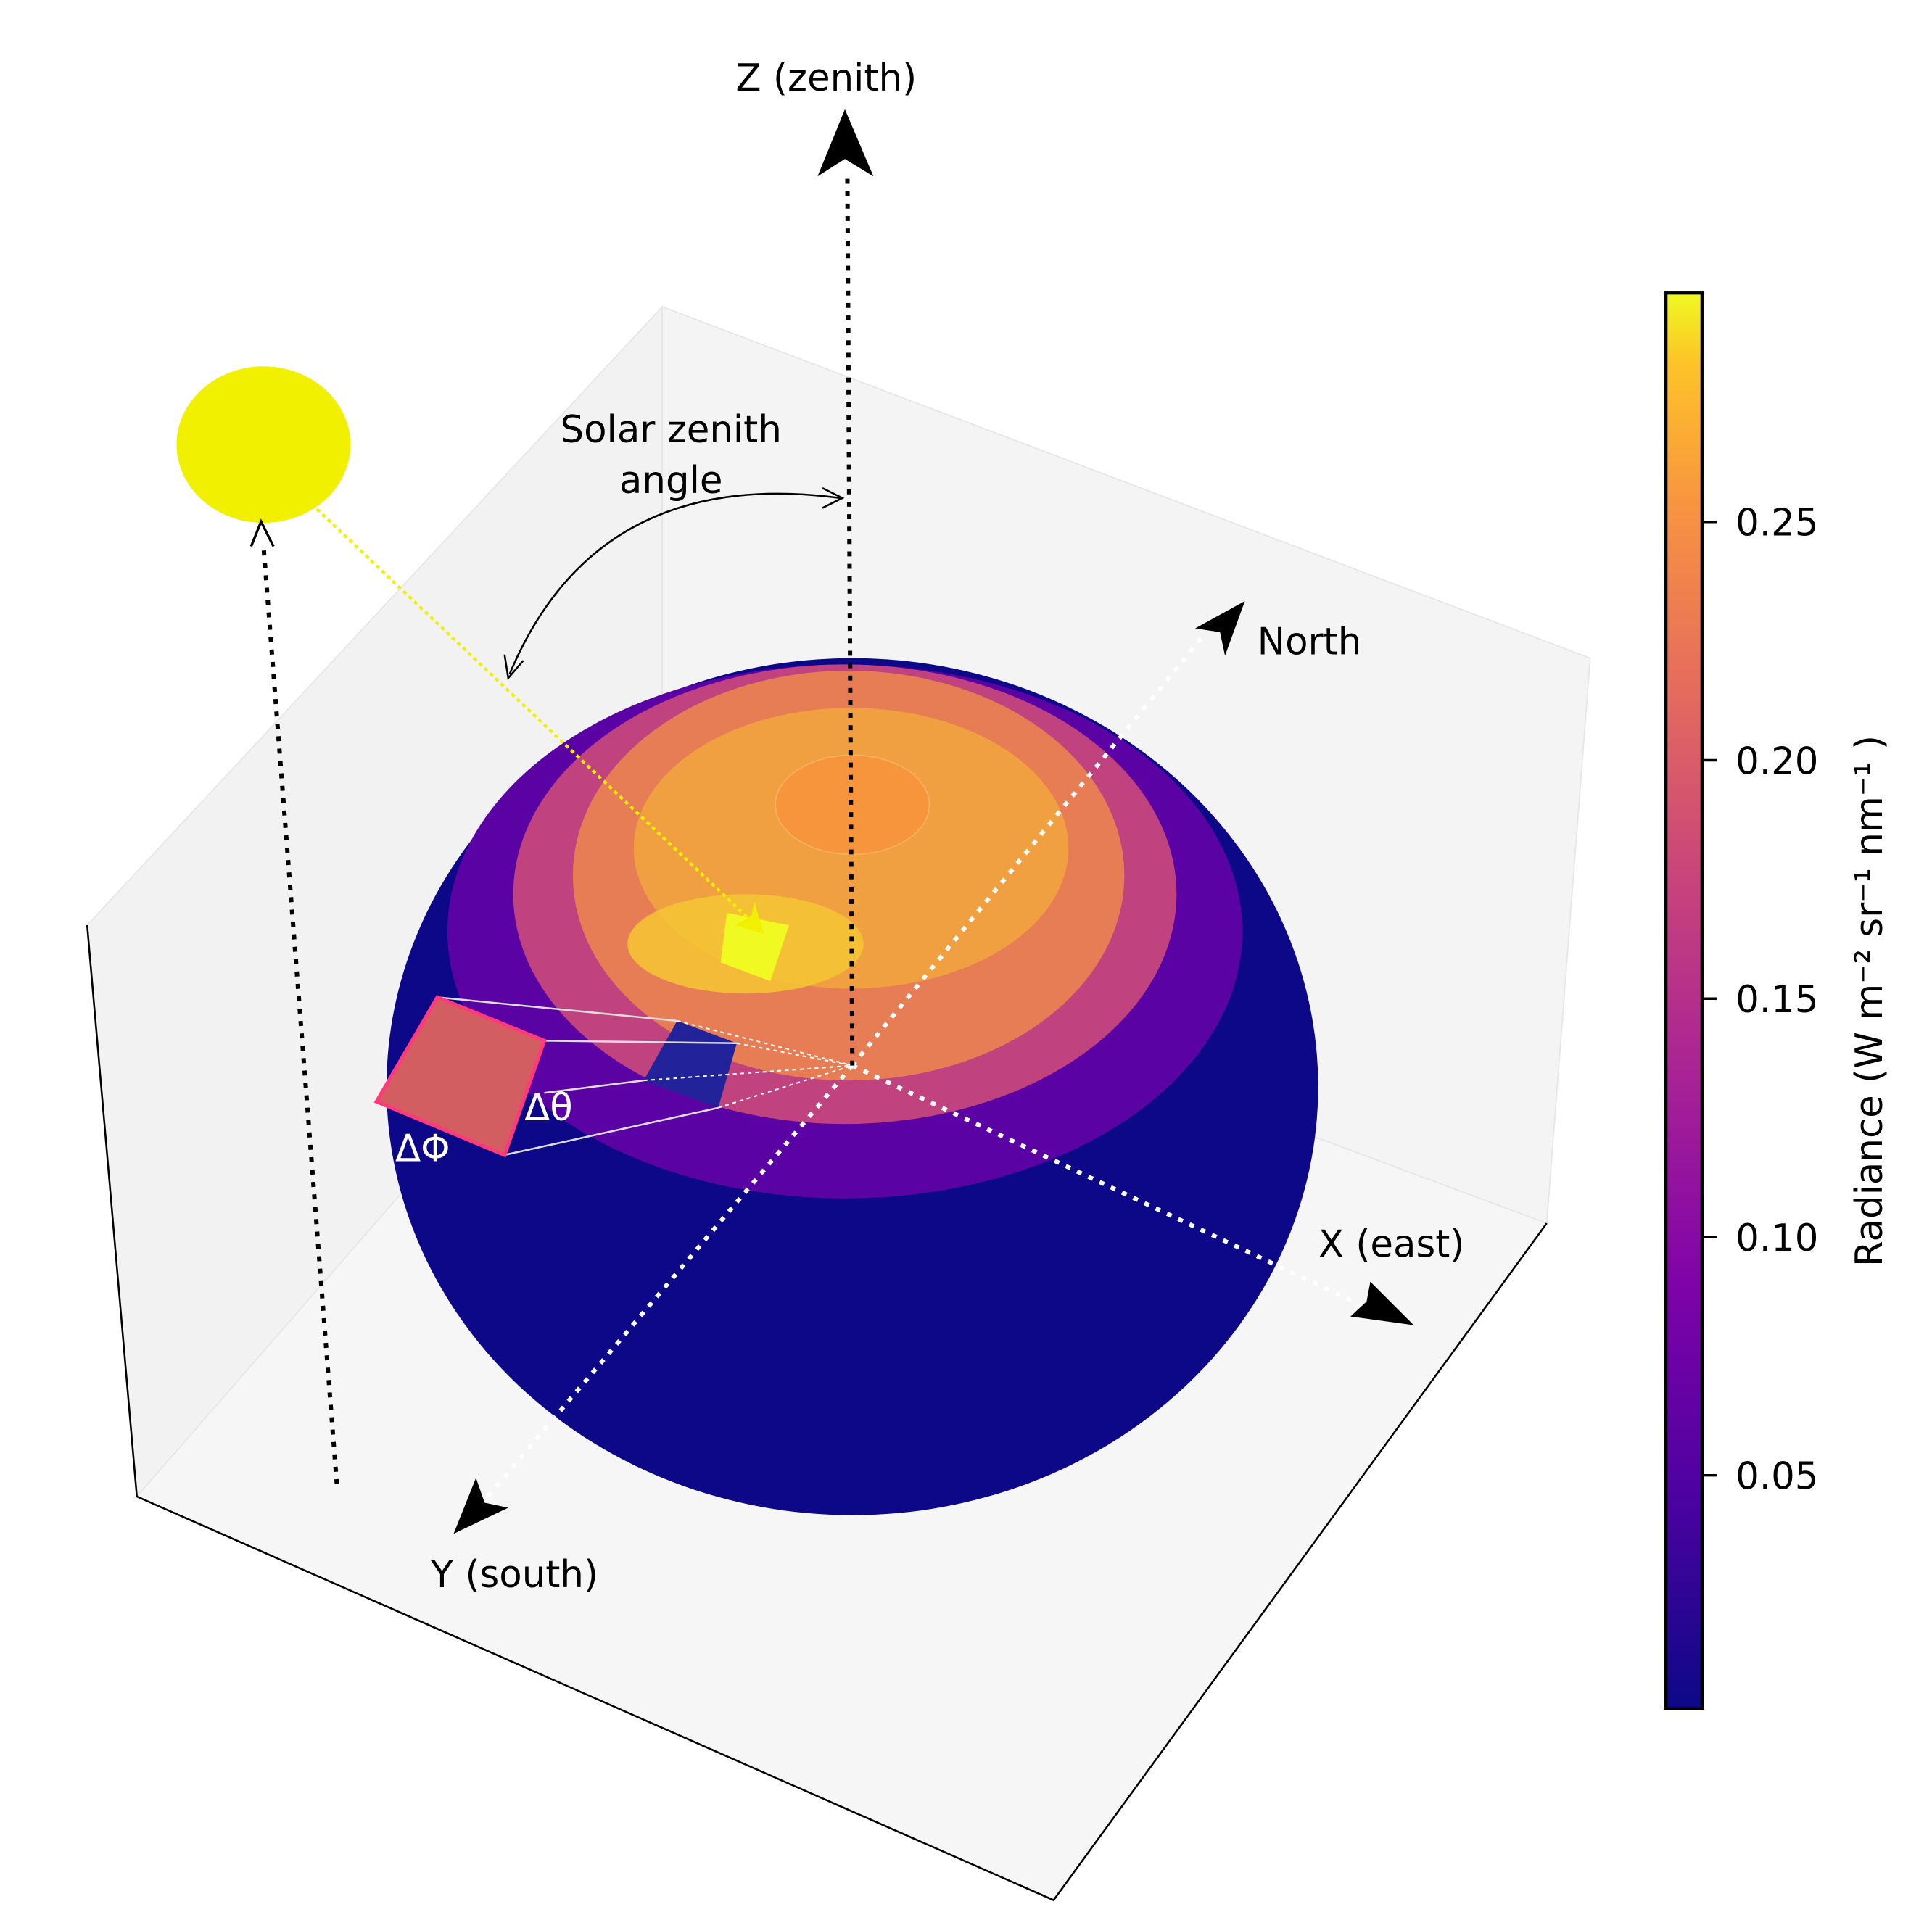 This screenshot has width=1932, height=1920. I want to click on sun-vertical, so click(300, 1015).